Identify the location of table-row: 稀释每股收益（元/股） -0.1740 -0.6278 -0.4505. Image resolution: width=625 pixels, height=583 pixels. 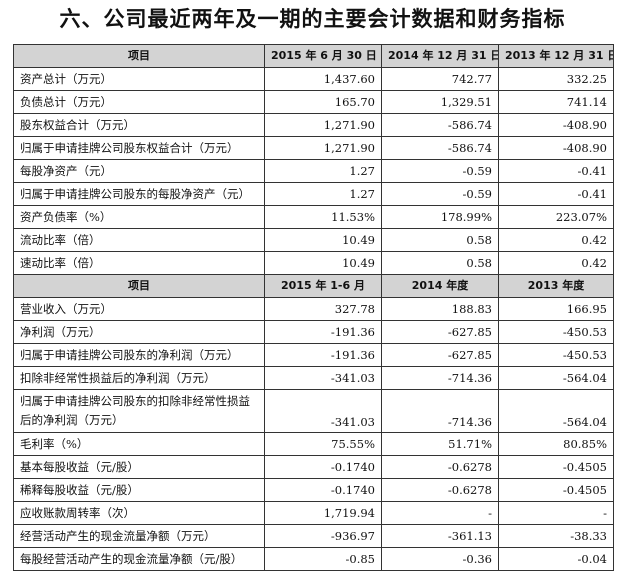
(313, 490).